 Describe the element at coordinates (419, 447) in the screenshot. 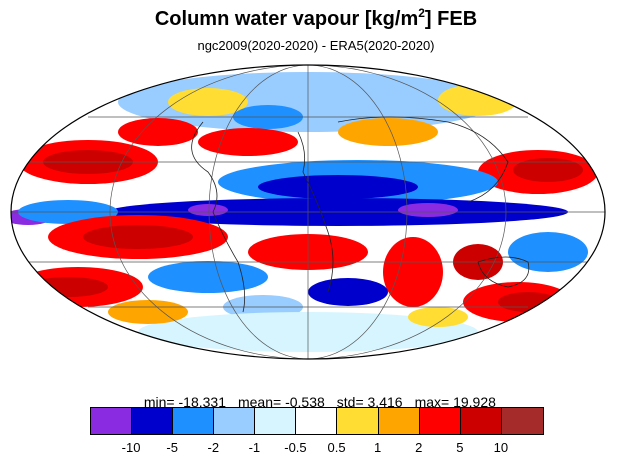

I see `colorbar-tick-label: 2` at that location.